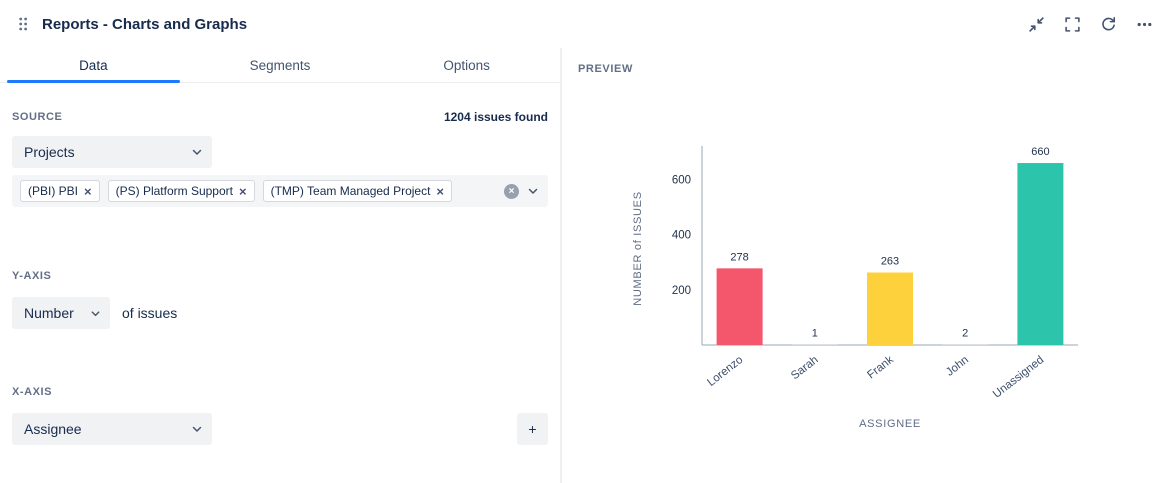  Describe the element at coordinates (1072, 24) in the screenshot. I see `fullscreen-icon` at that location.